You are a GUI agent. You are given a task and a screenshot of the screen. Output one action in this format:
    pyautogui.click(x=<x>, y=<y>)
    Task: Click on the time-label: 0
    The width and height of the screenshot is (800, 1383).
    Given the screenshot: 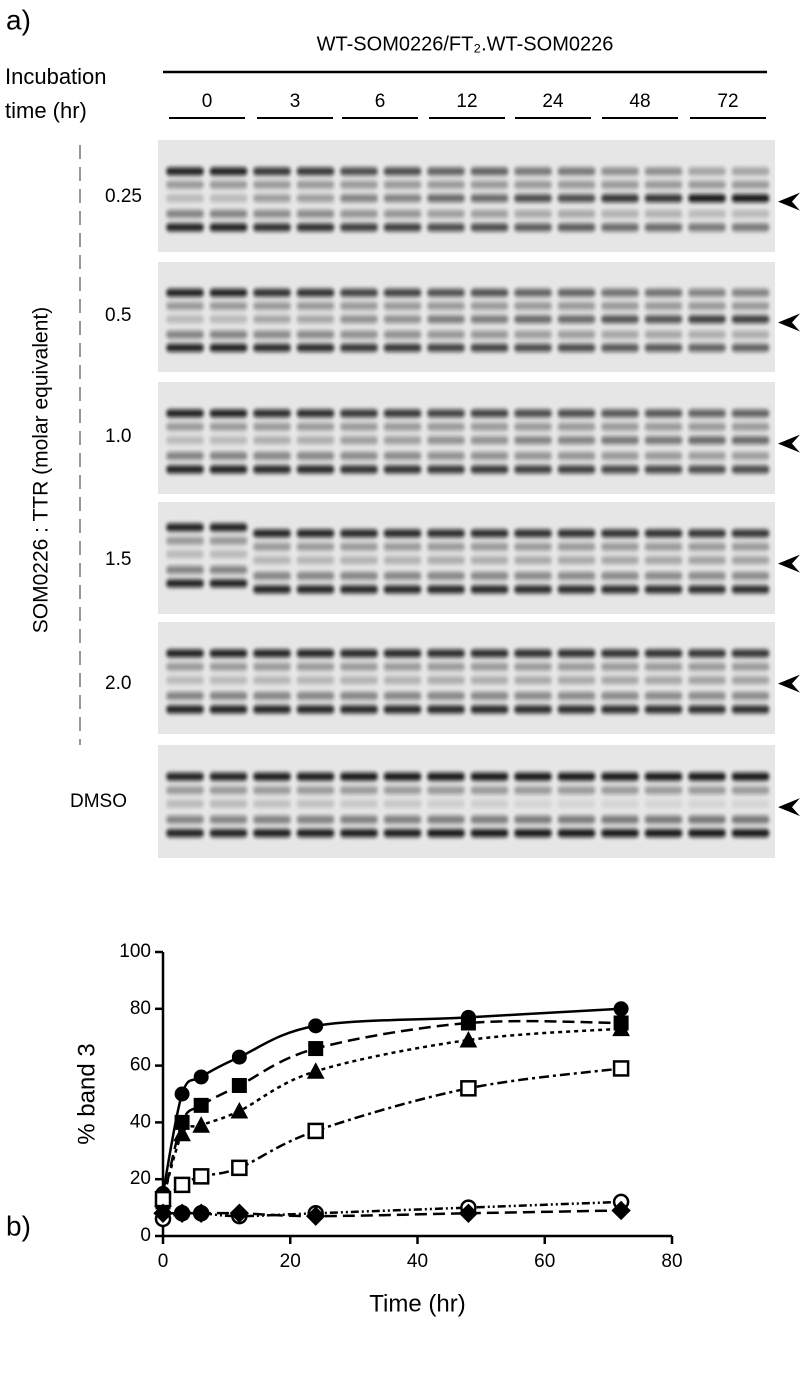 What is the action you would take?
    pyautogui.click(x=207, y=101)
    